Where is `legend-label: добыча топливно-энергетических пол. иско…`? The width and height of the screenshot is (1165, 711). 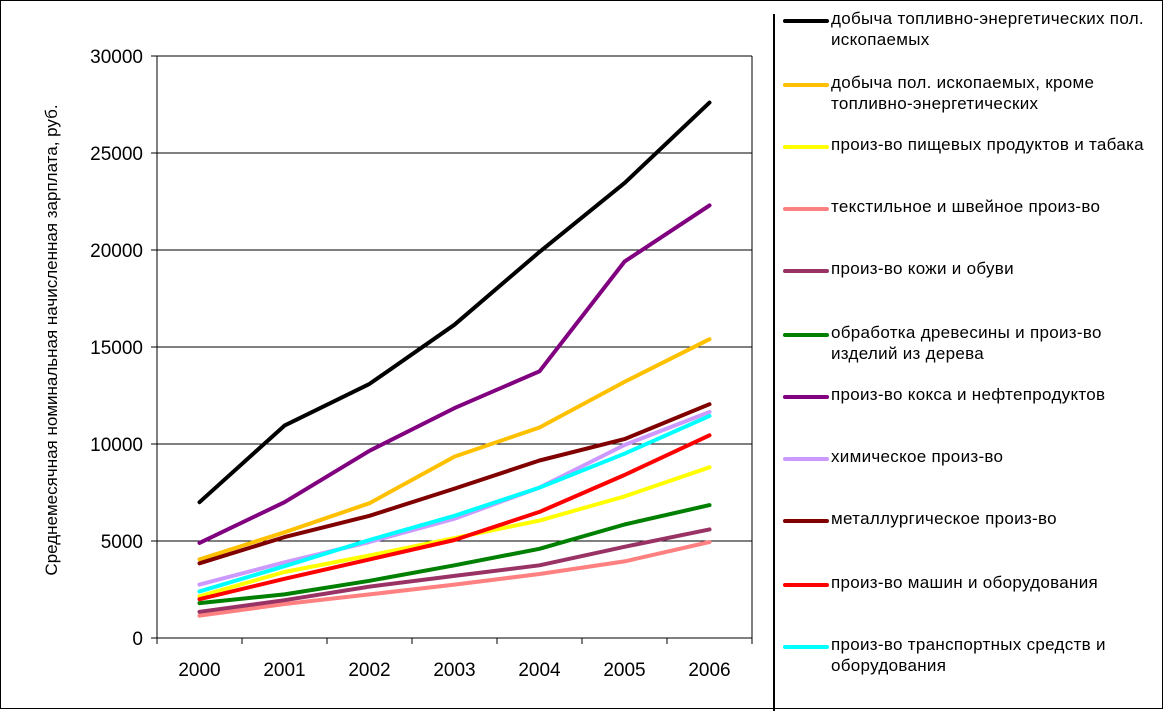 legend-label: добыча топливно-энергетических пол. иско… is located at coordinates (987, 29).